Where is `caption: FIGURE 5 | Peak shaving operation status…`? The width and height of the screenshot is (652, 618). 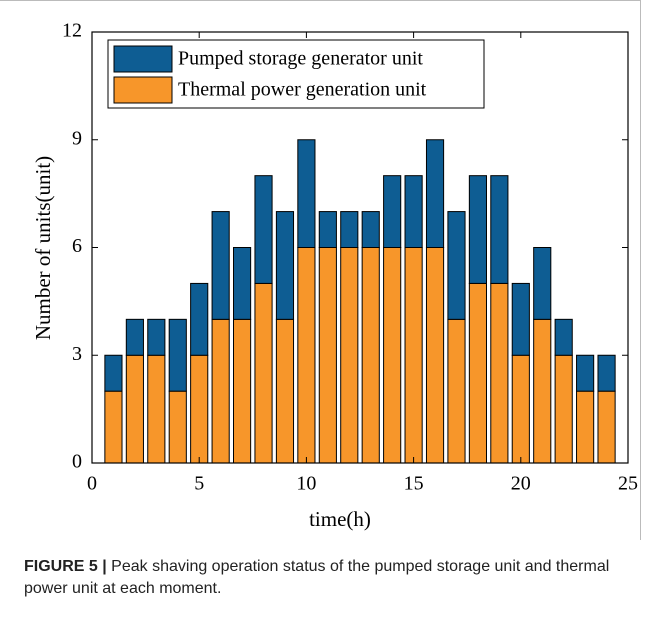 caption: FIGURE 5 | Peak shaving operation status… is located at coordinates (324, 578).